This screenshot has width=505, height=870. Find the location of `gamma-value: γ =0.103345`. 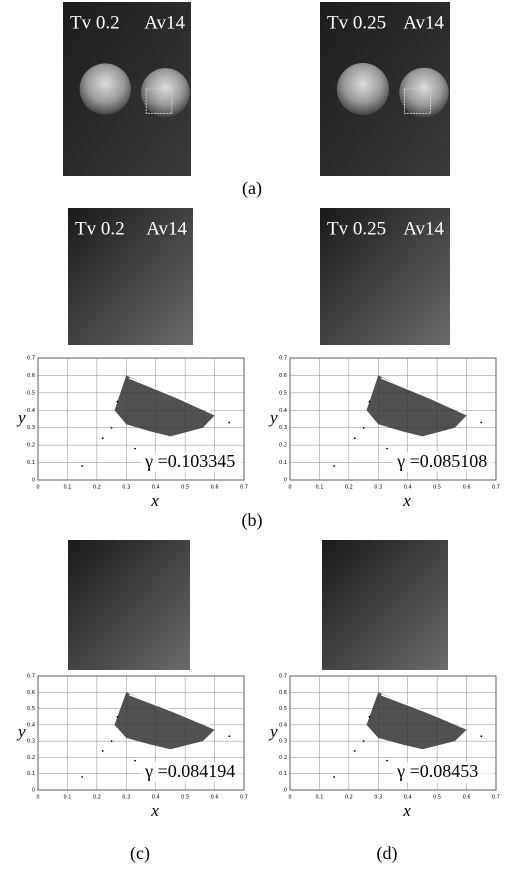

gamma-value: γ =0.103345 is located at coordinates (189, 461).